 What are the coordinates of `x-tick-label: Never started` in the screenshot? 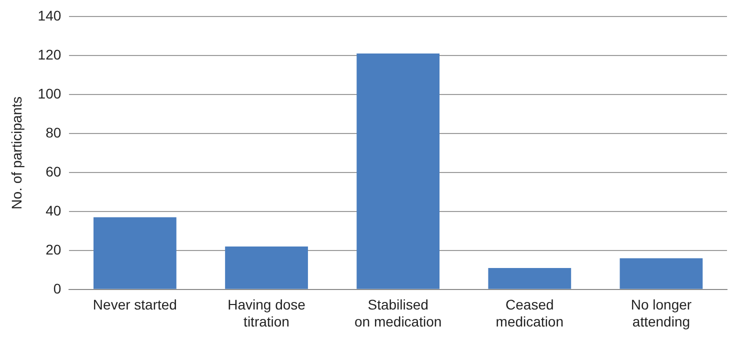 It's located at (134, 304).